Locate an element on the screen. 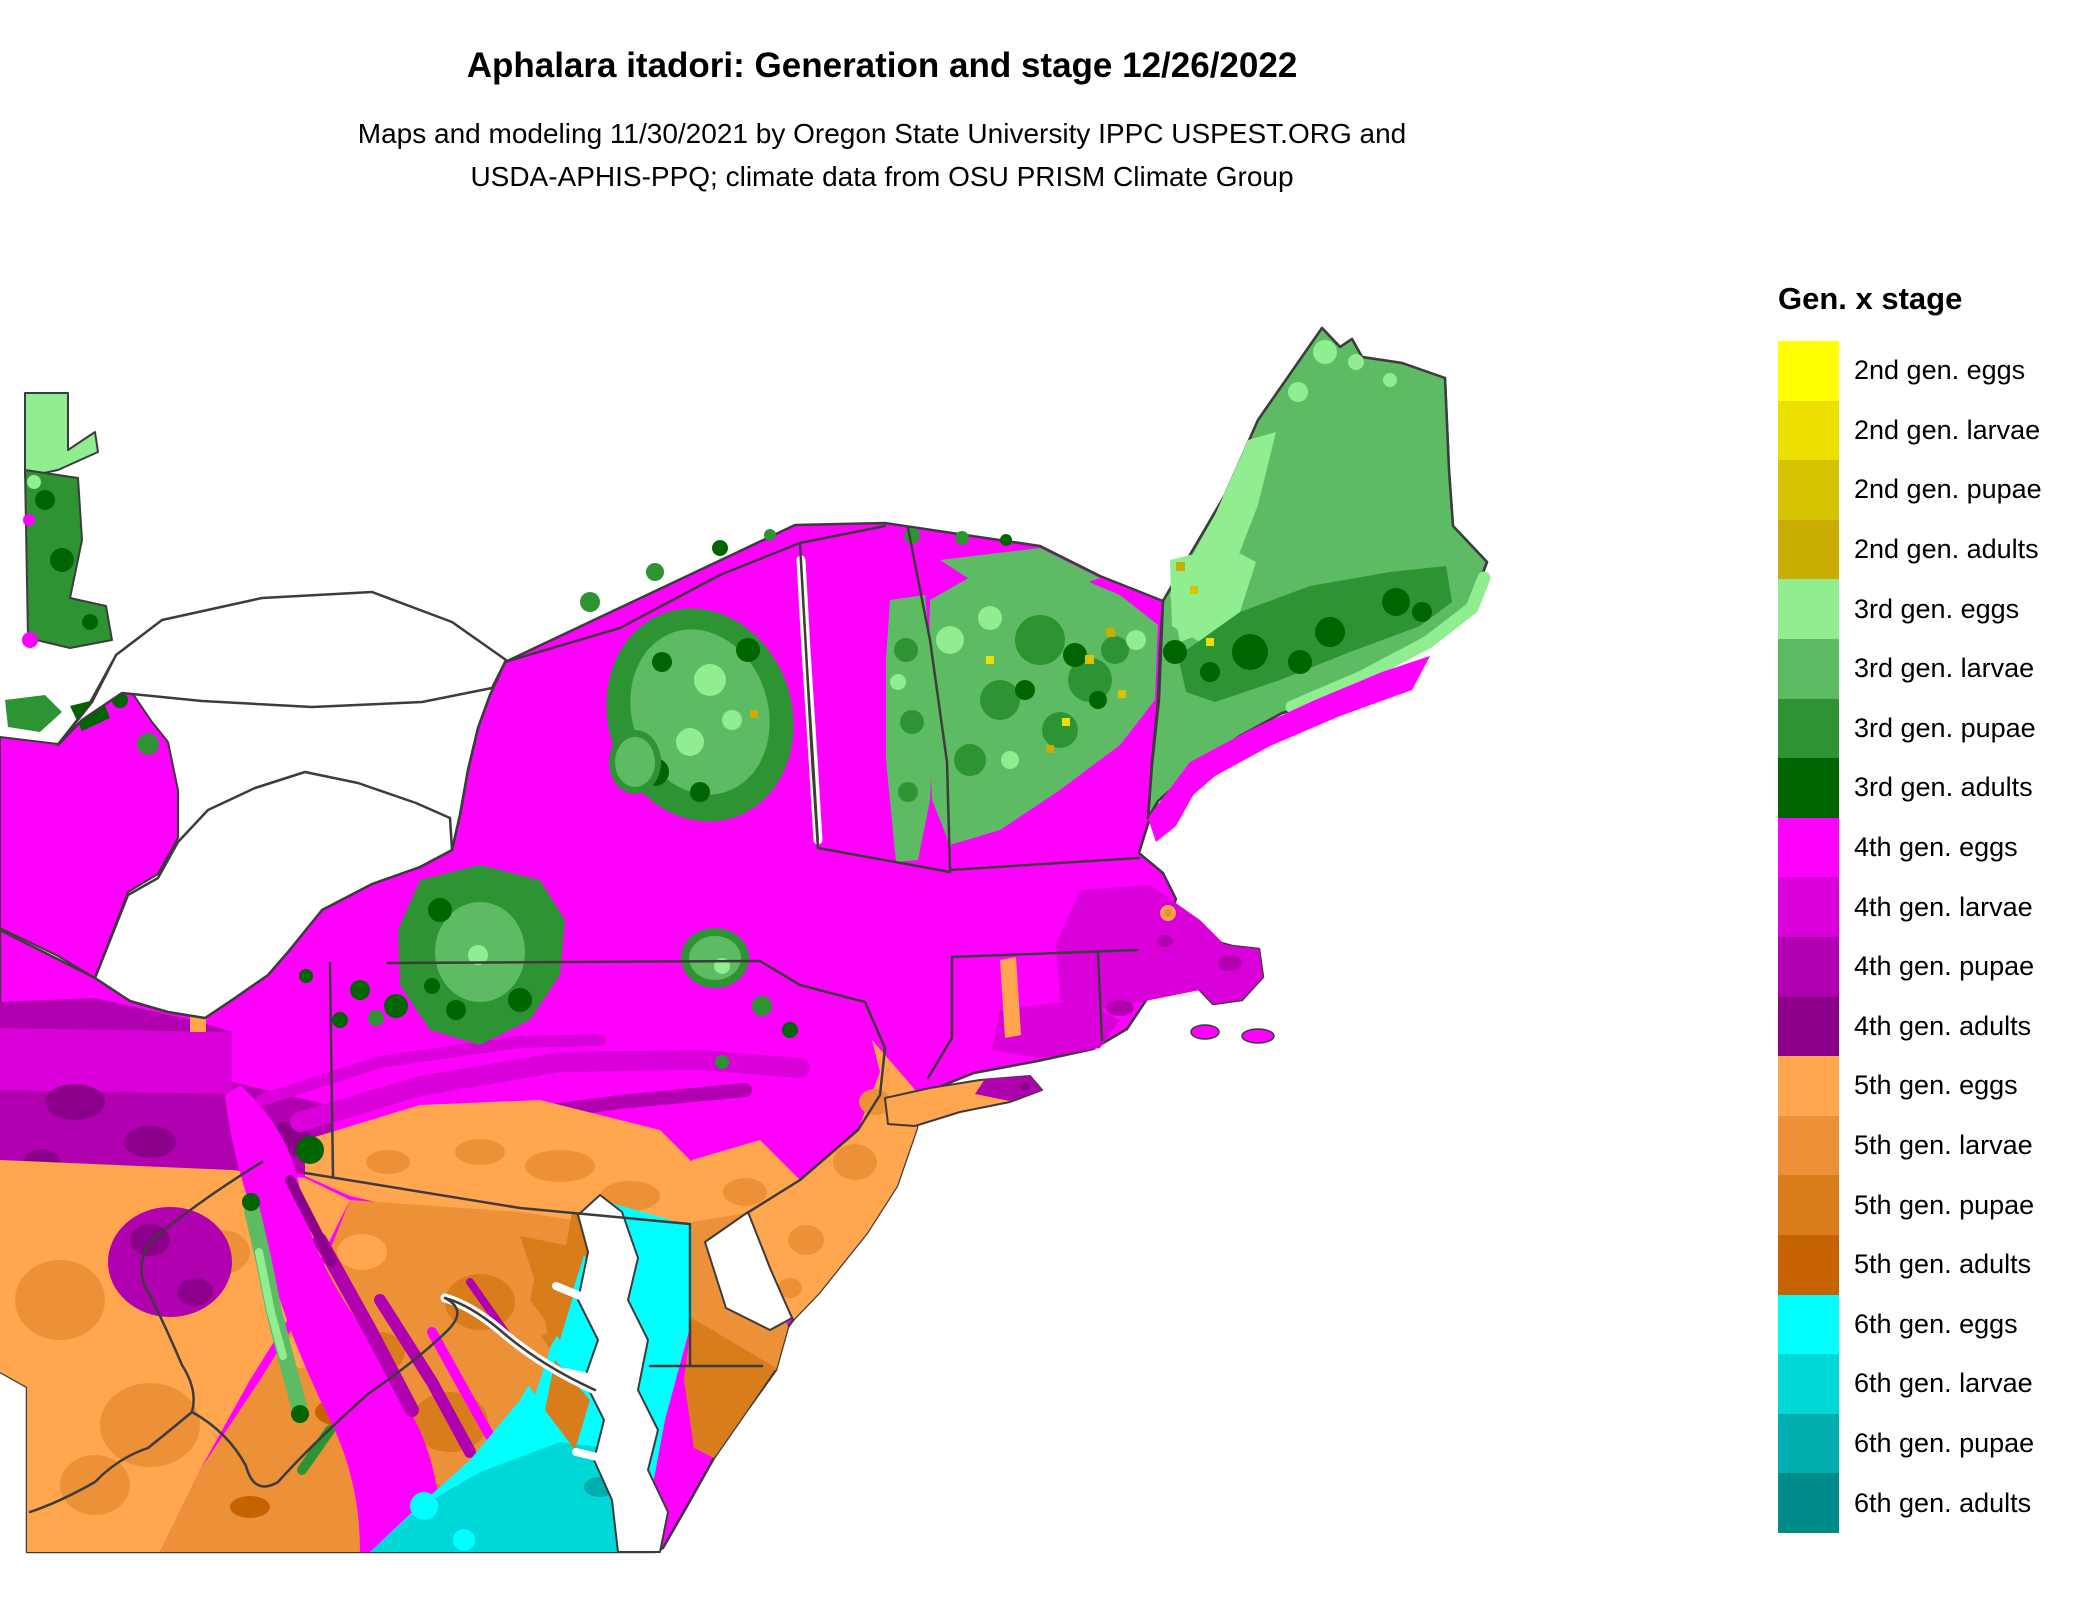 The image size is (2100, 1603). canada-region is located at coordinates (89, 685).